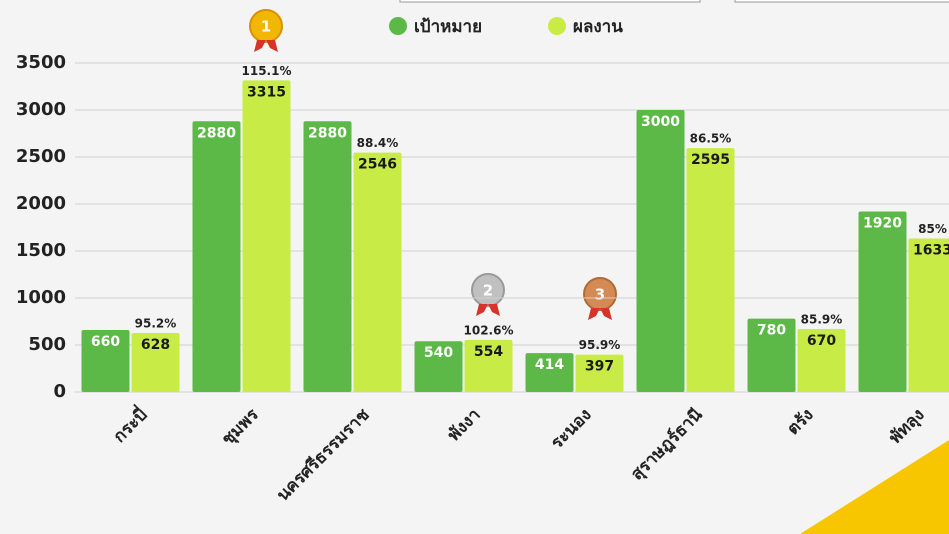  I want to click on percent-label: 88.4%, so click(378, 143).